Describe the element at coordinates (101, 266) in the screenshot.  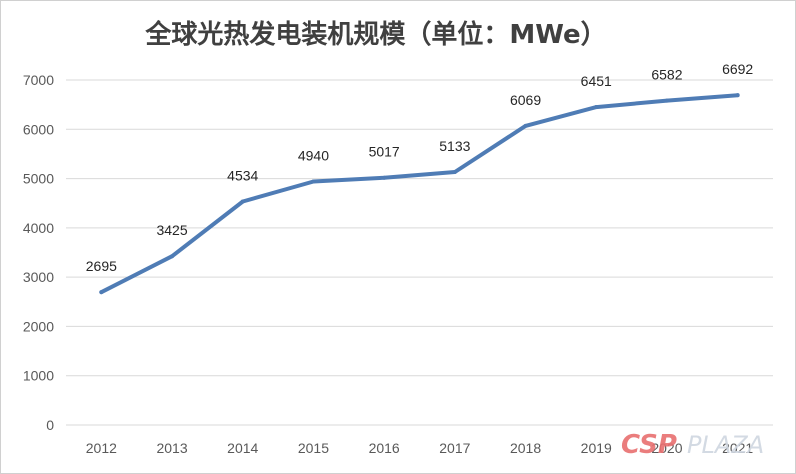
I see `data-label: 2695` at that location.